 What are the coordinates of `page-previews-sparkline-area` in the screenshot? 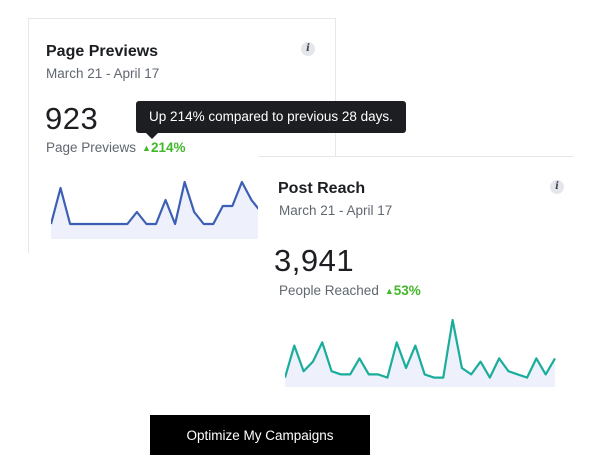 It's located at (156, 210).